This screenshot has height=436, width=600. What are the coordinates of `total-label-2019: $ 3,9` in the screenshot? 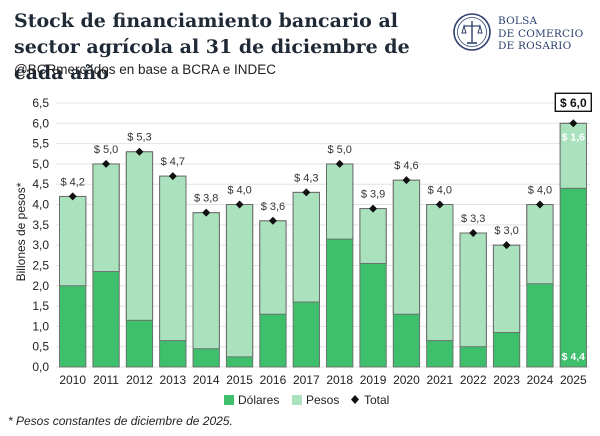 It's located at (373, 195).